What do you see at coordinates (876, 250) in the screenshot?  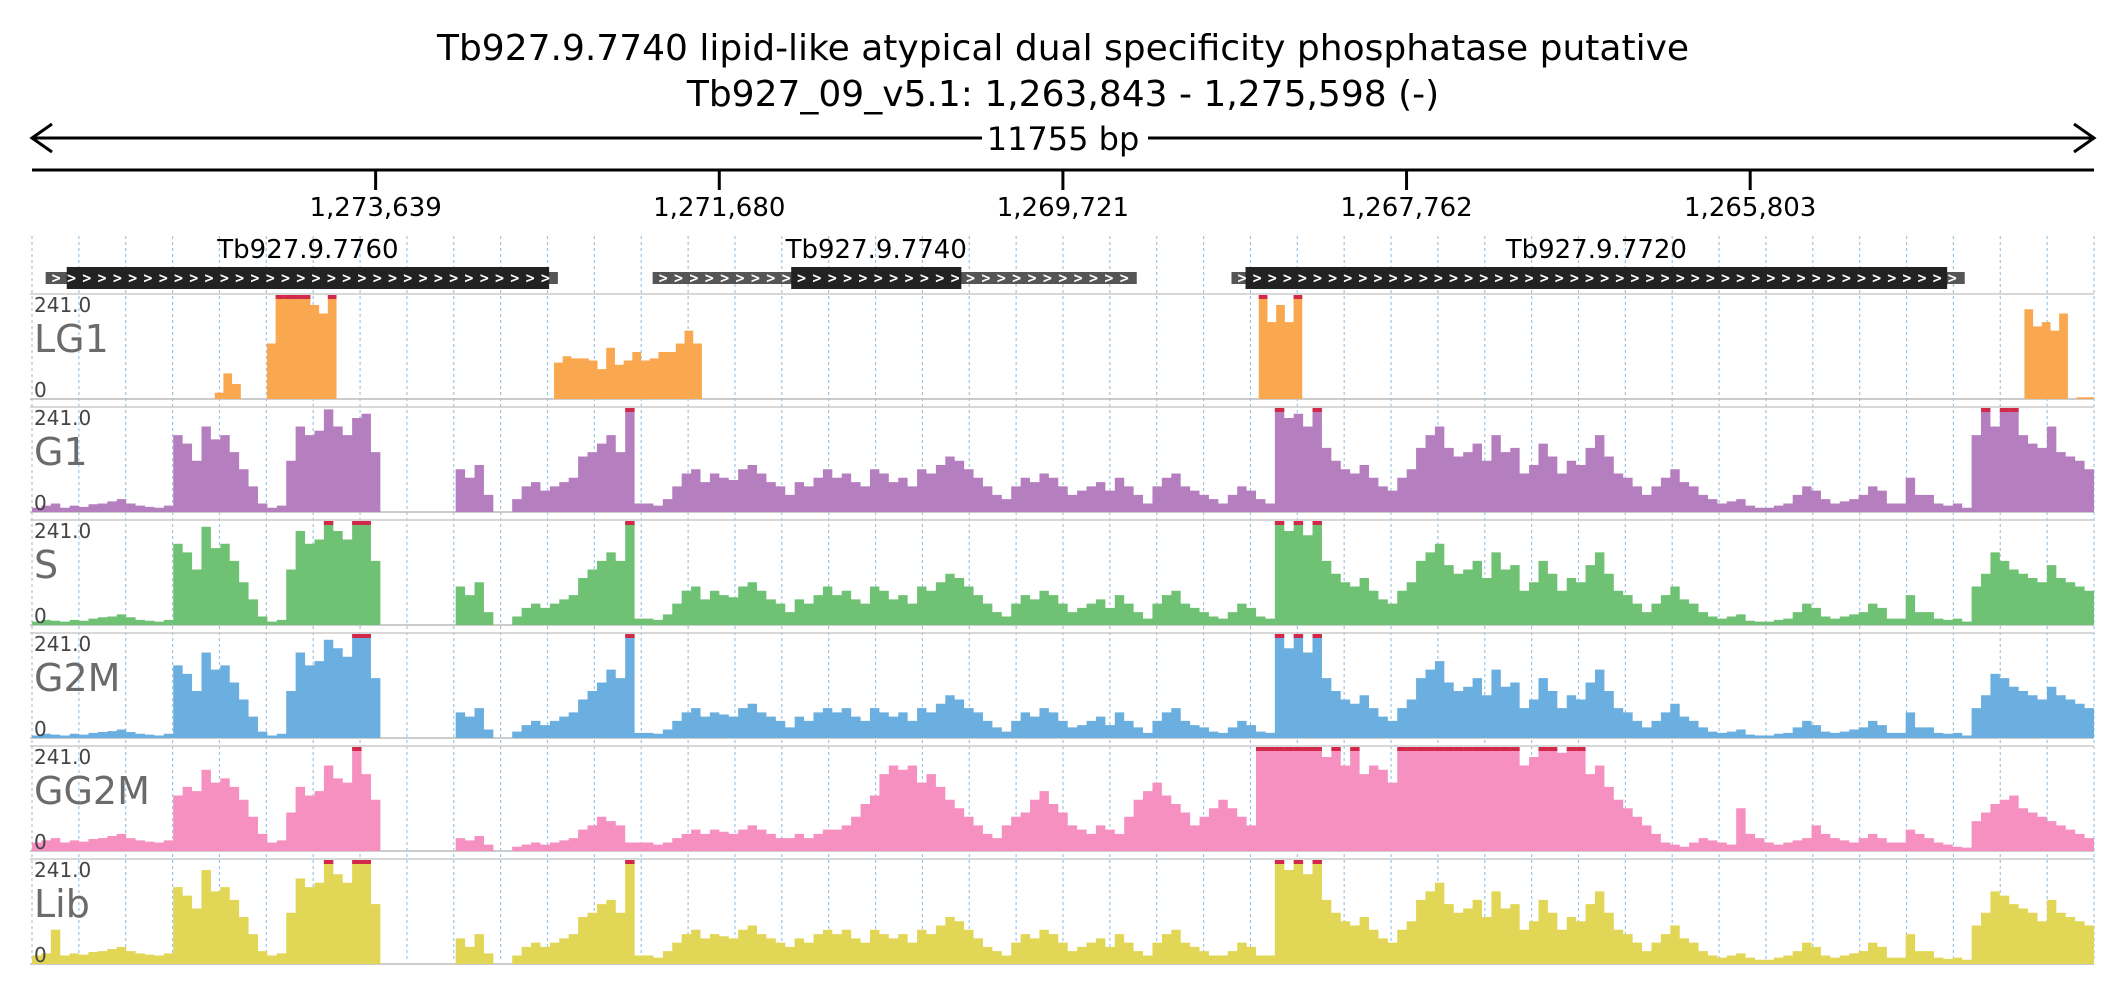 I see `gene-label: Tb927.9.7740` at bounding box center [876, 250].